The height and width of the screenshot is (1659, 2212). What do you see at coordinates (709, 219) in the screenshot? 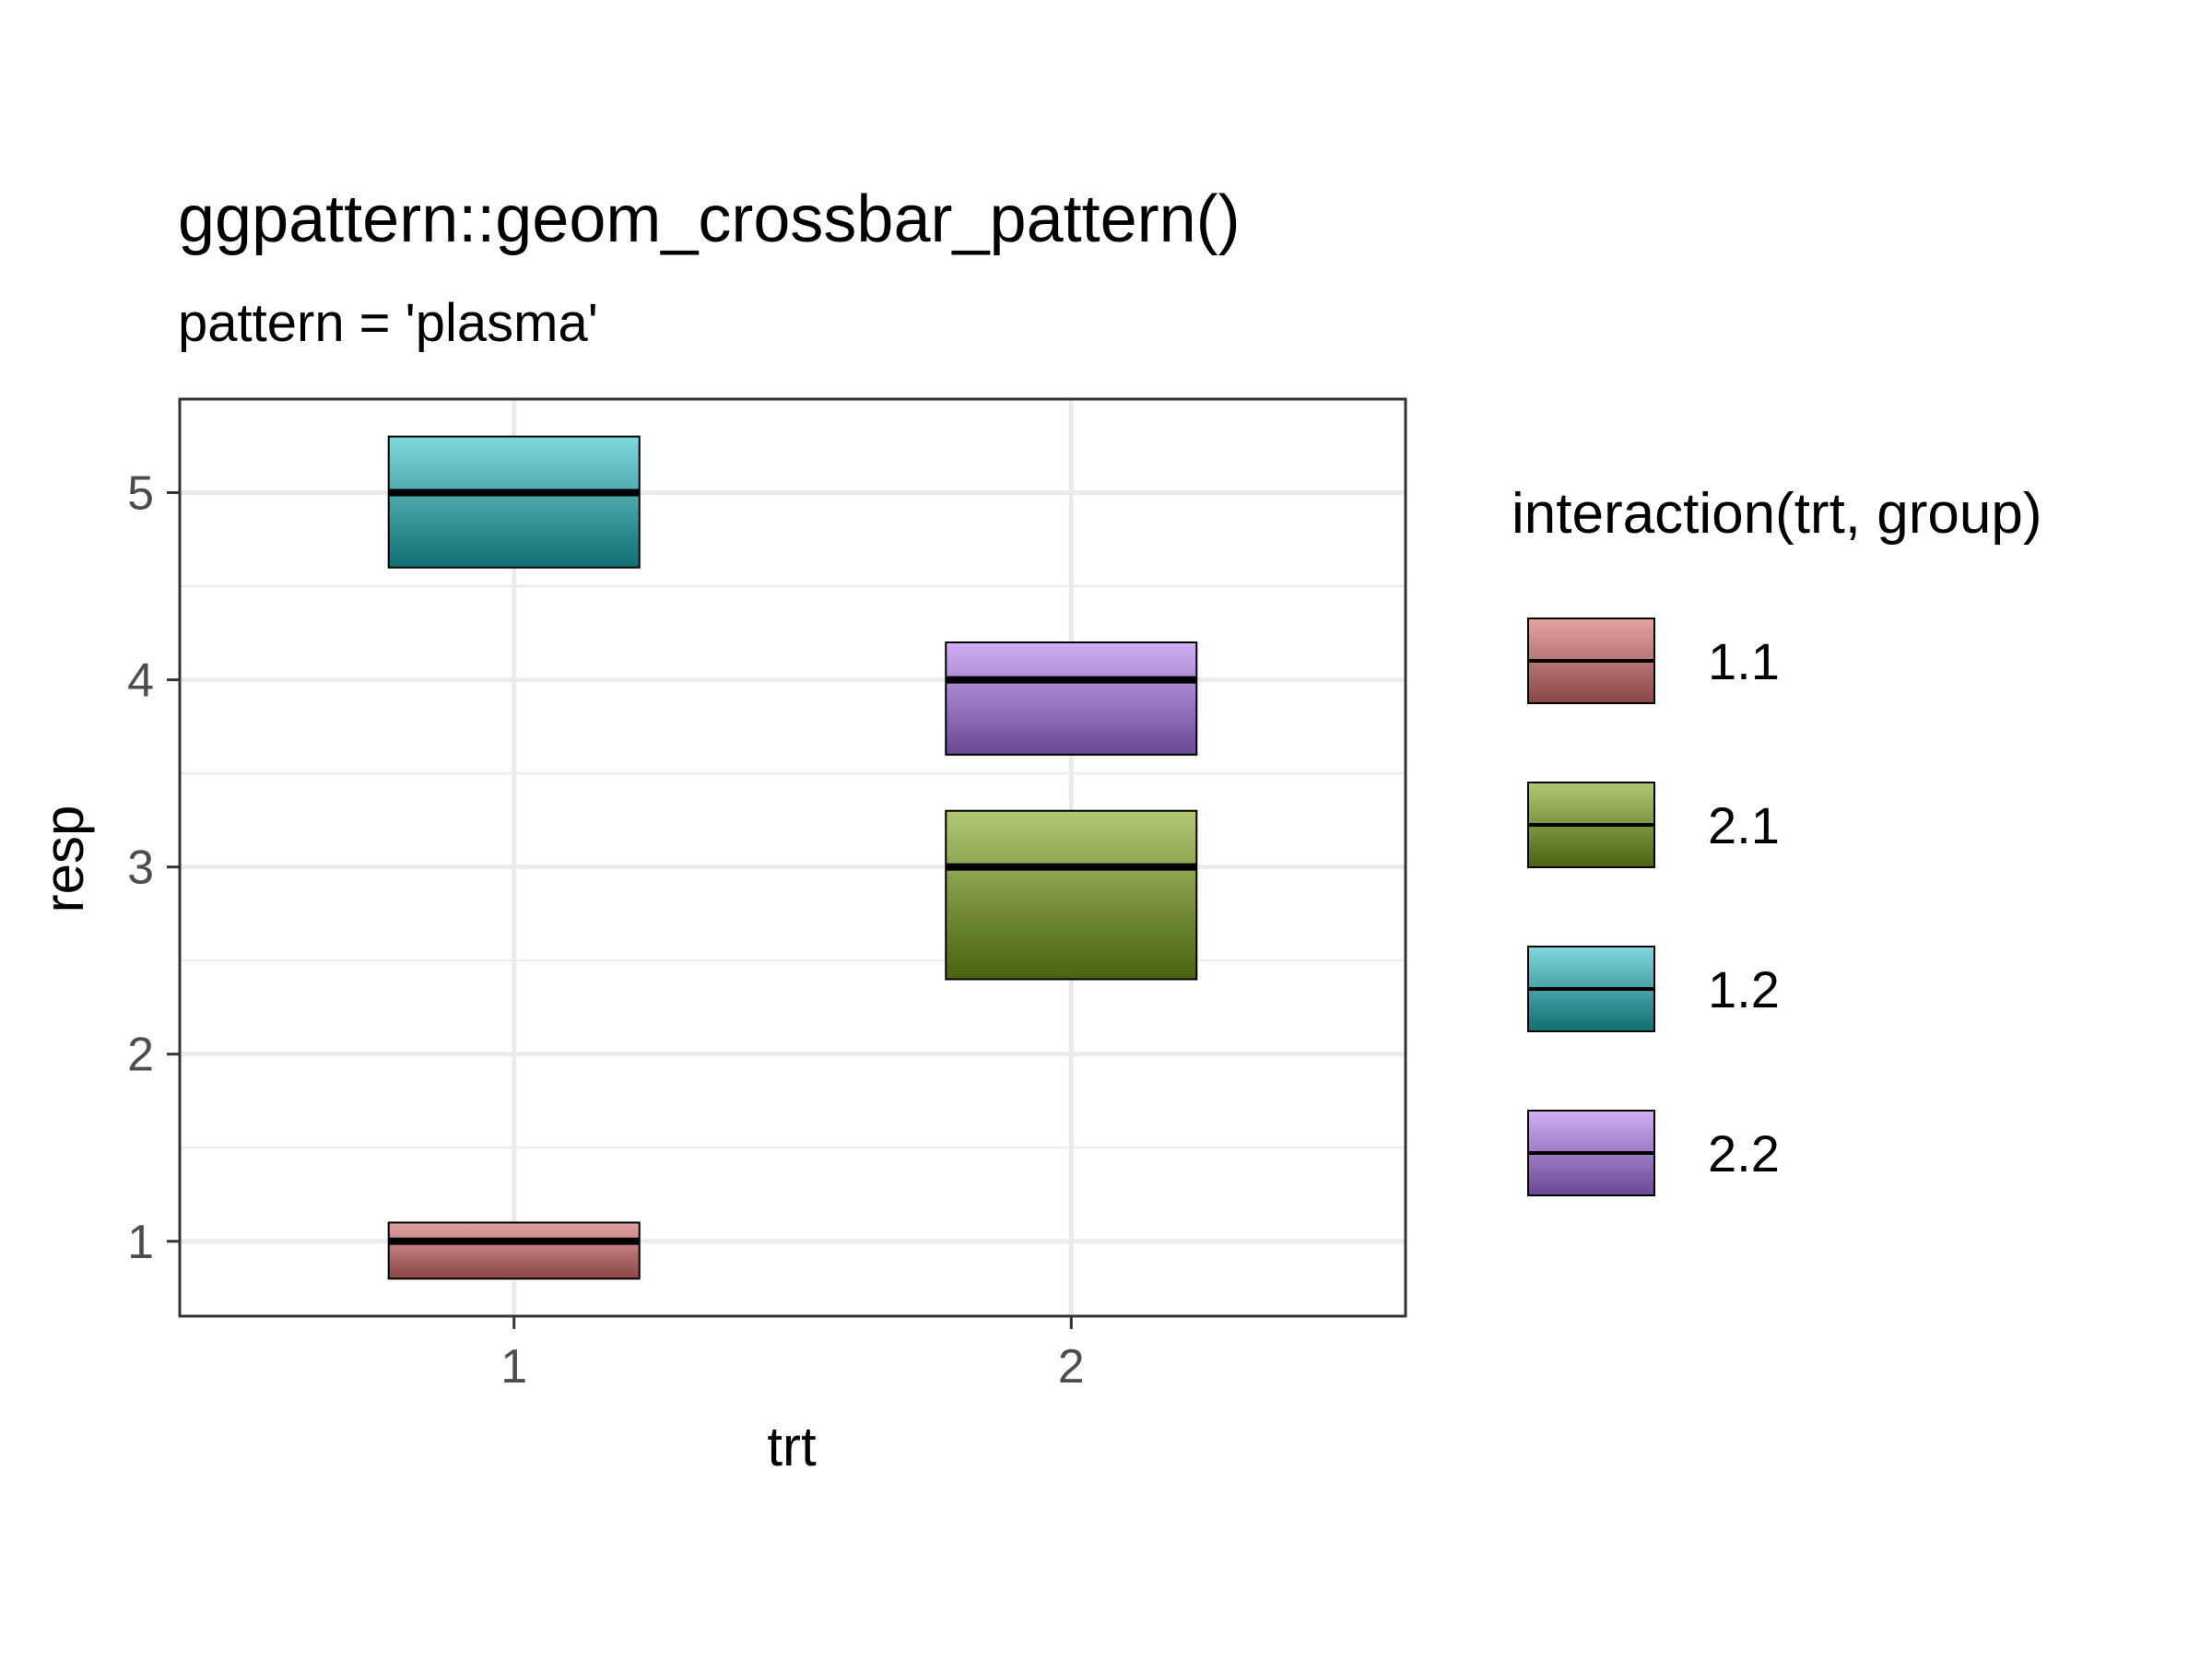
I see `chart-title: ggpattern::geom_crossbar_pattern()` at bounding box center [709, 219].